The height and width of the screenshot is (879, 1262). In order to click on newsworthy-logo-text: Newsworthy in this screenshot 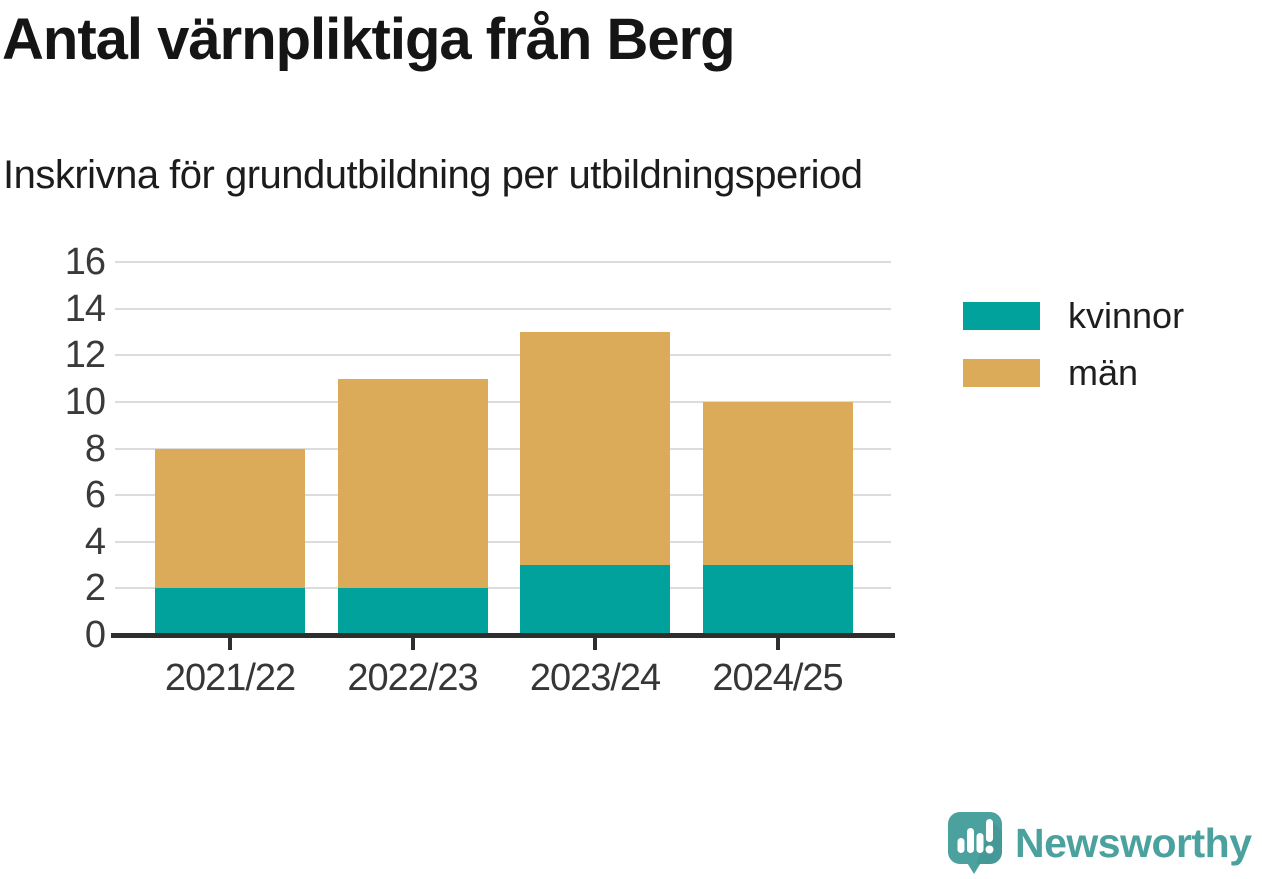, I will do `click(1133, 842)`.